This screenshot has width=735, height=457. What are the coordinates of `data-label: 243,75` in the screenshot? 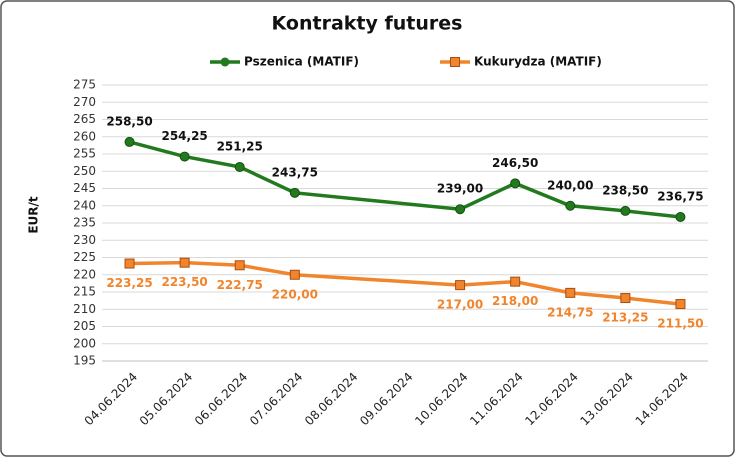 It's located at (295, 172).